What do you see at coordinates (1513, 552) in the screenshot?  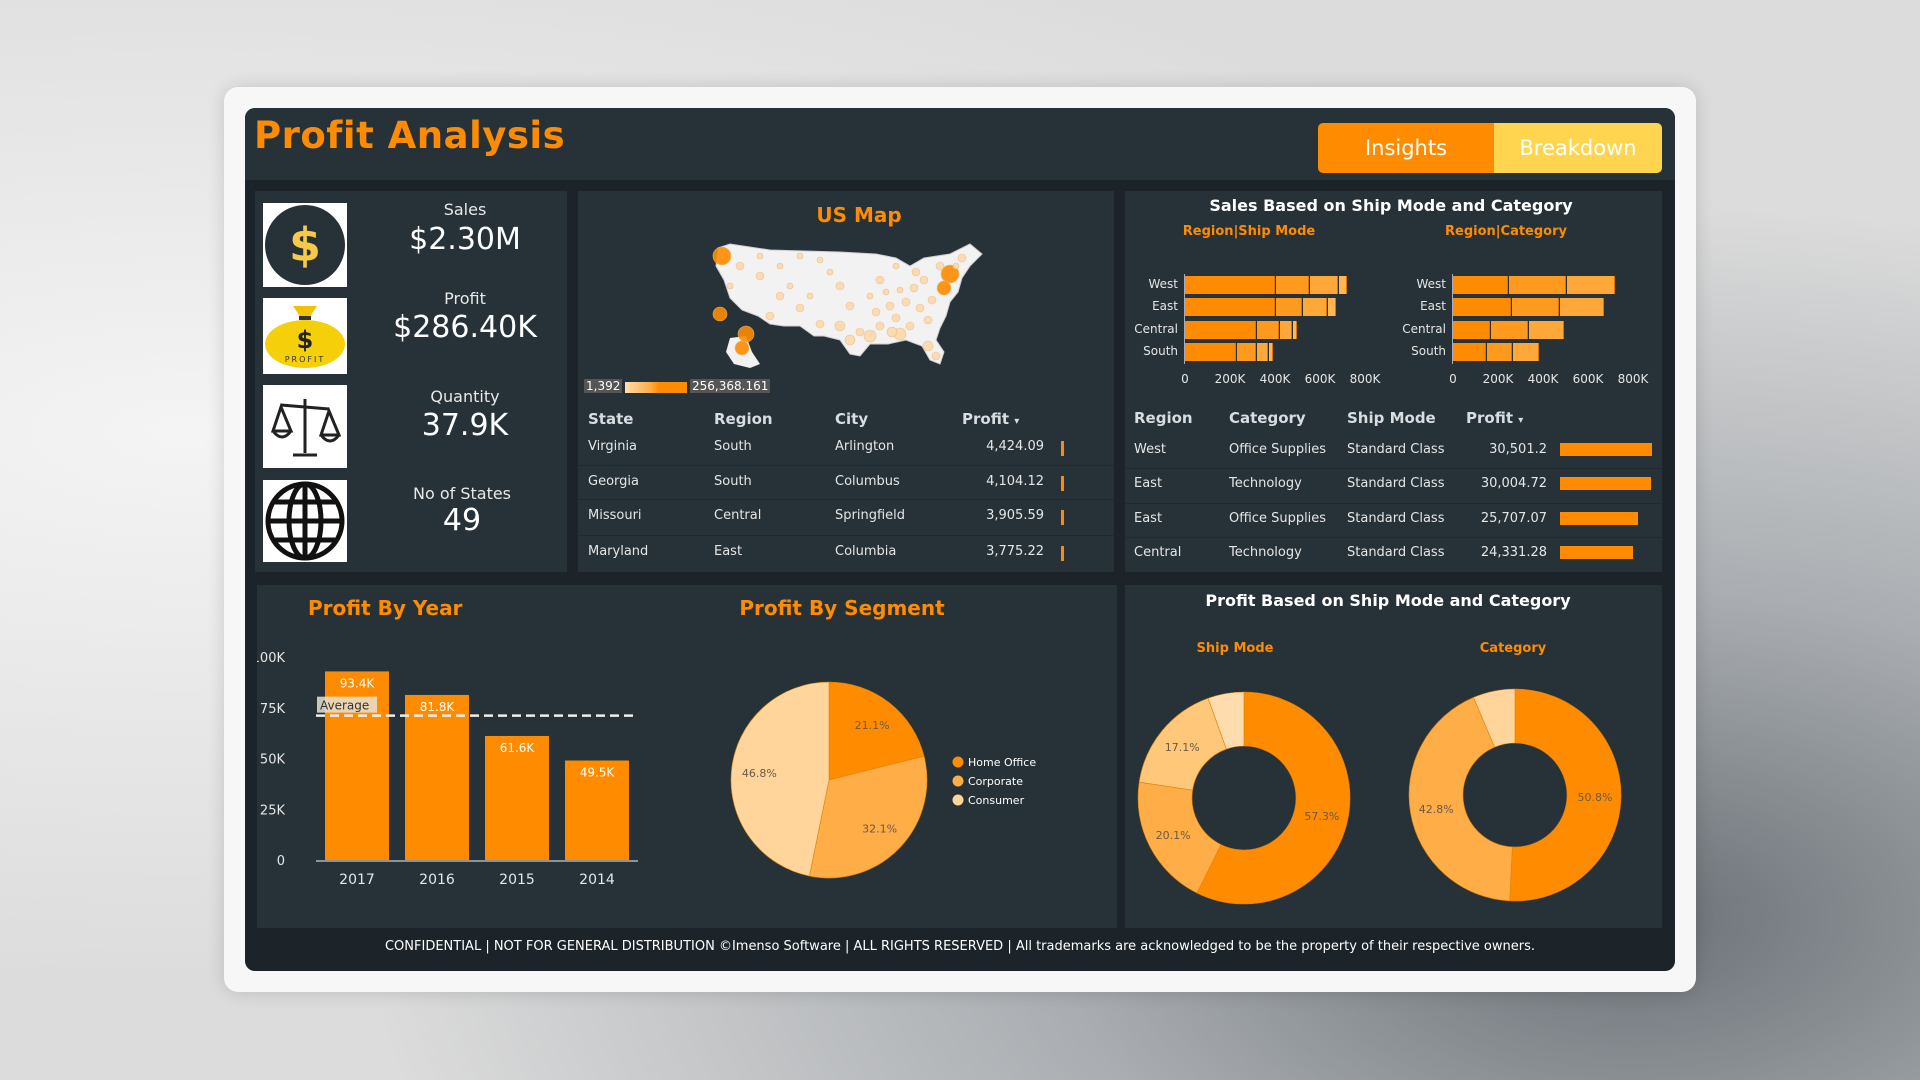 I see `sales-cell-profit: 24,331.28` at bounding box center [1513, 552].